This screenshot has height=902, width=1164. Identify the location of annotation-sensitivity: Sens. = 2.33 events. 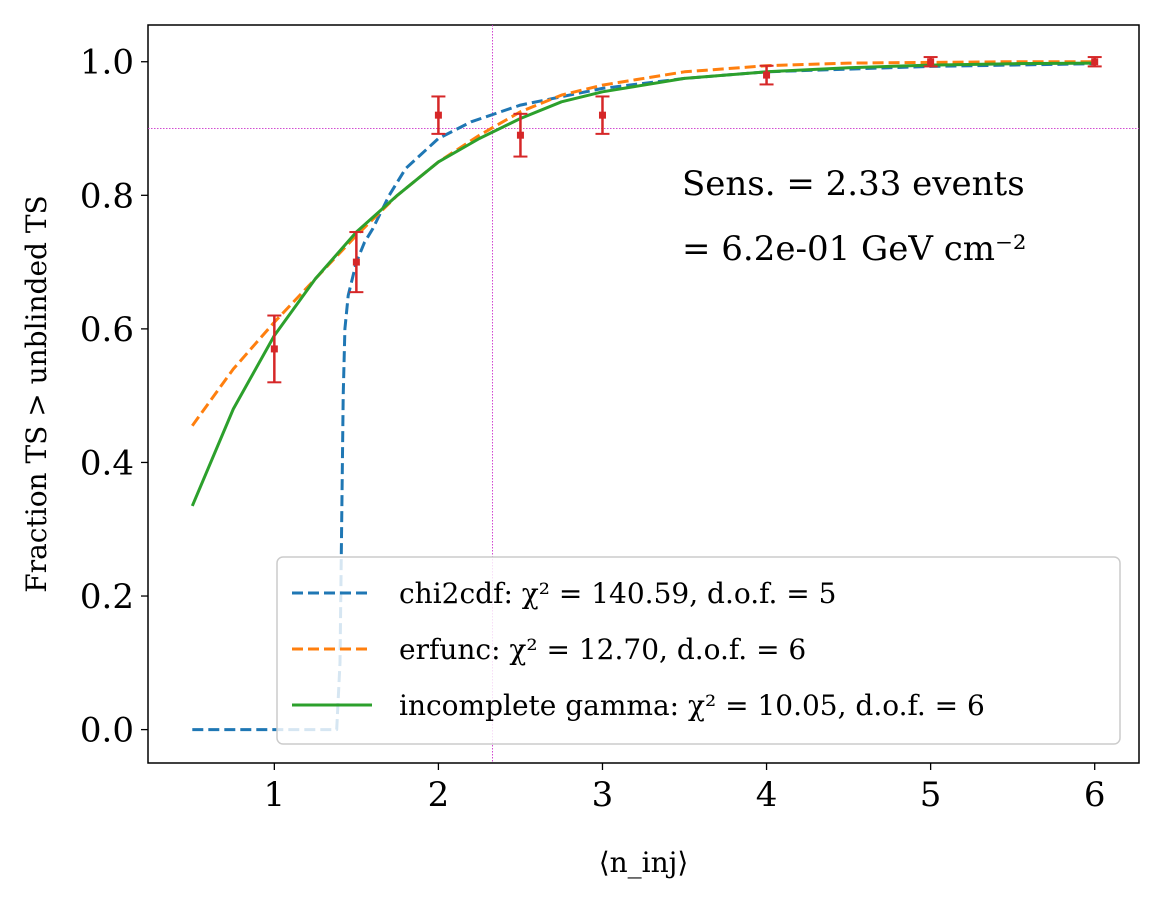
(853, 184).